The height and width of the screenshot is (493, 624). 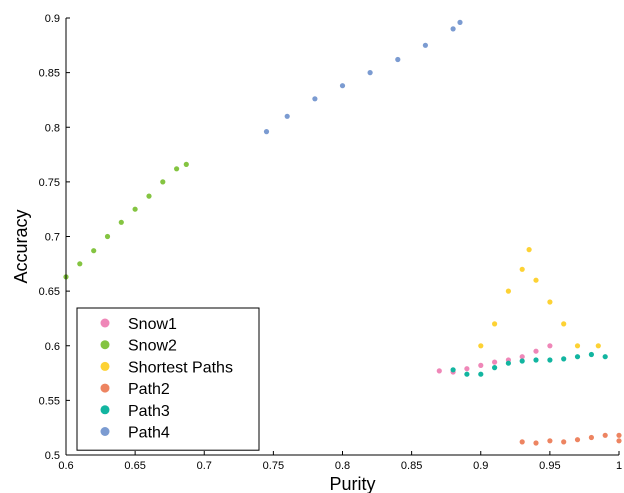 I want to click on legend: Snow1 Snow2 Shortest Paths Path2 Path3 Path4, so click(x=168, y=379).